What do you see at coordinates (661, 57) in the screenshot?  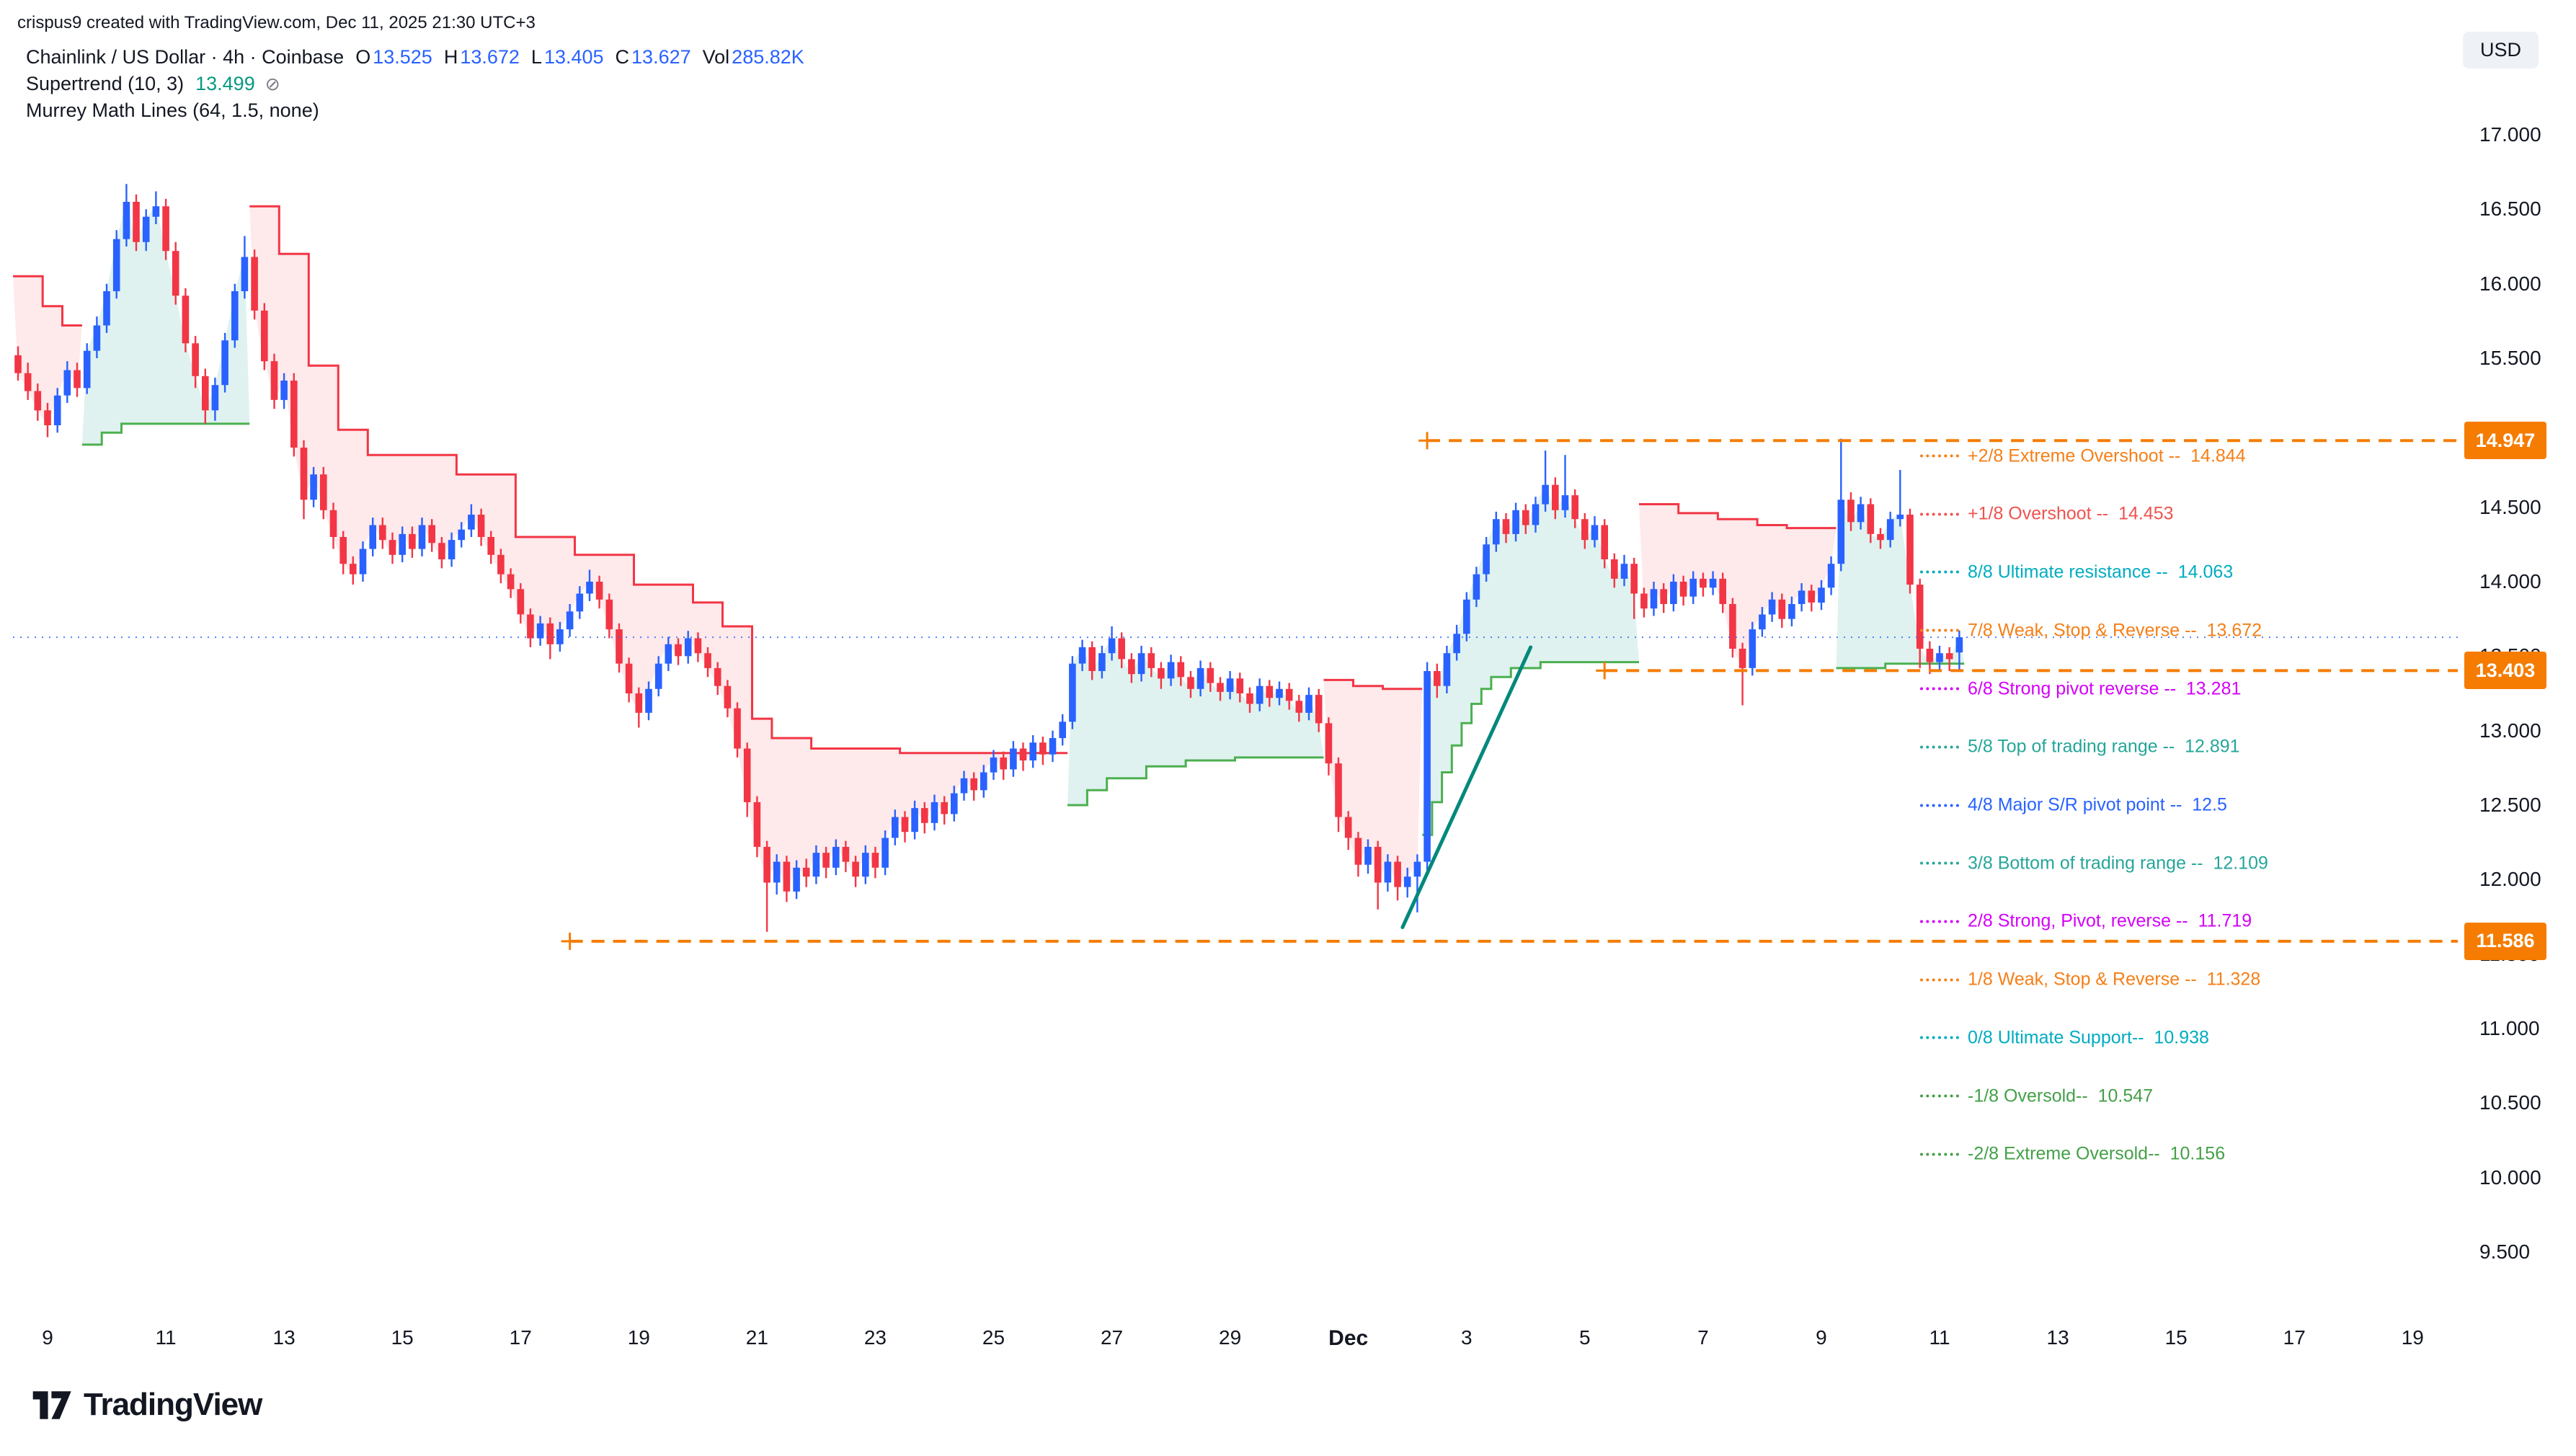 I see `ohlc-value: 13.627` at bounding box center [661, 57].